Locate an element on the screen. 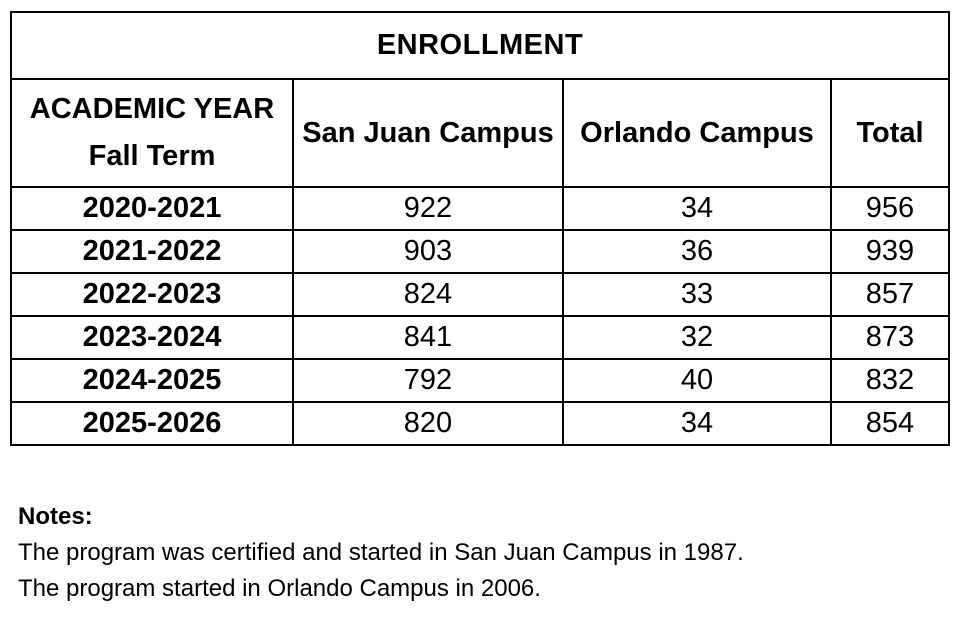 This screenshot has height=619, width=958. year-cell: 2023-2024 is located at coordinates (152, 337).